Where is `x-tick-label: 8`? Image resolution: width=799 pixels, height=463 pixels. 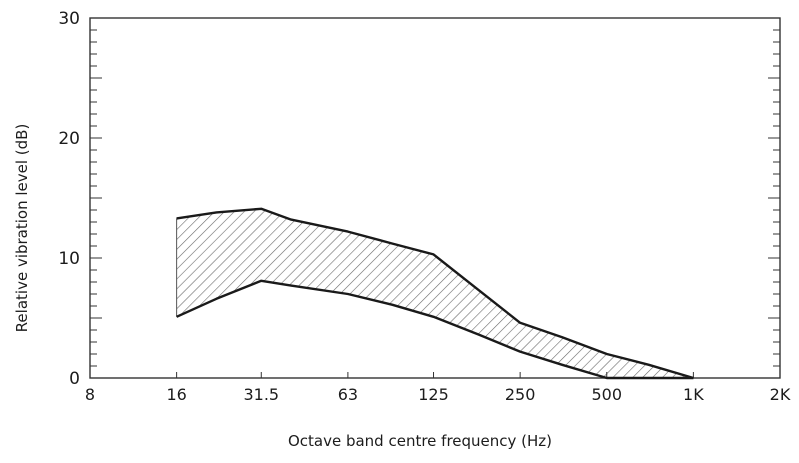
x-tick-label: 8 is located at coordinates (90, 394).